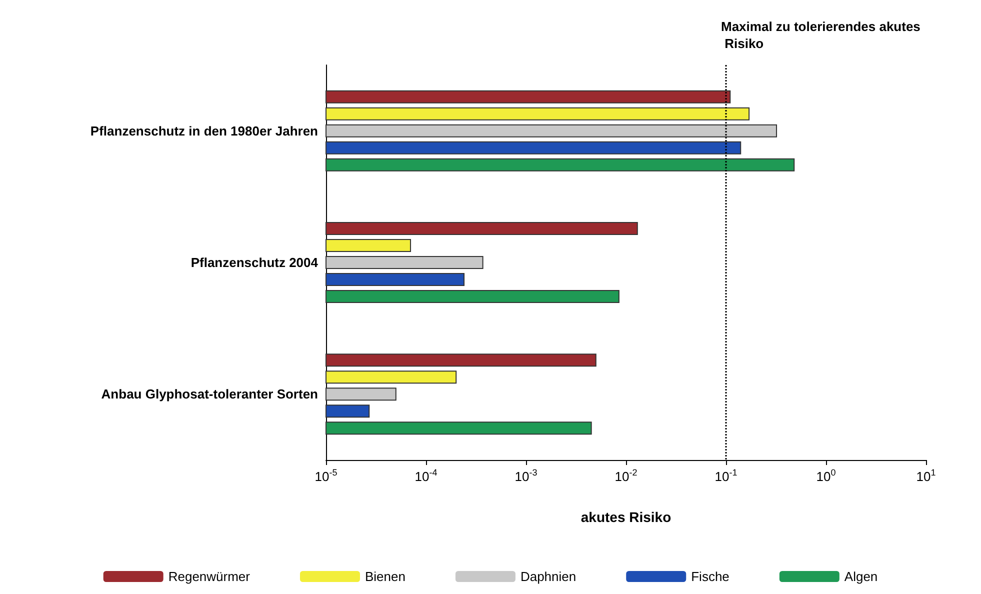  What do you see at coordinates (710, 576) in the screenshot?
I see `legend-label: Fische` at bounding box center [710, 576].